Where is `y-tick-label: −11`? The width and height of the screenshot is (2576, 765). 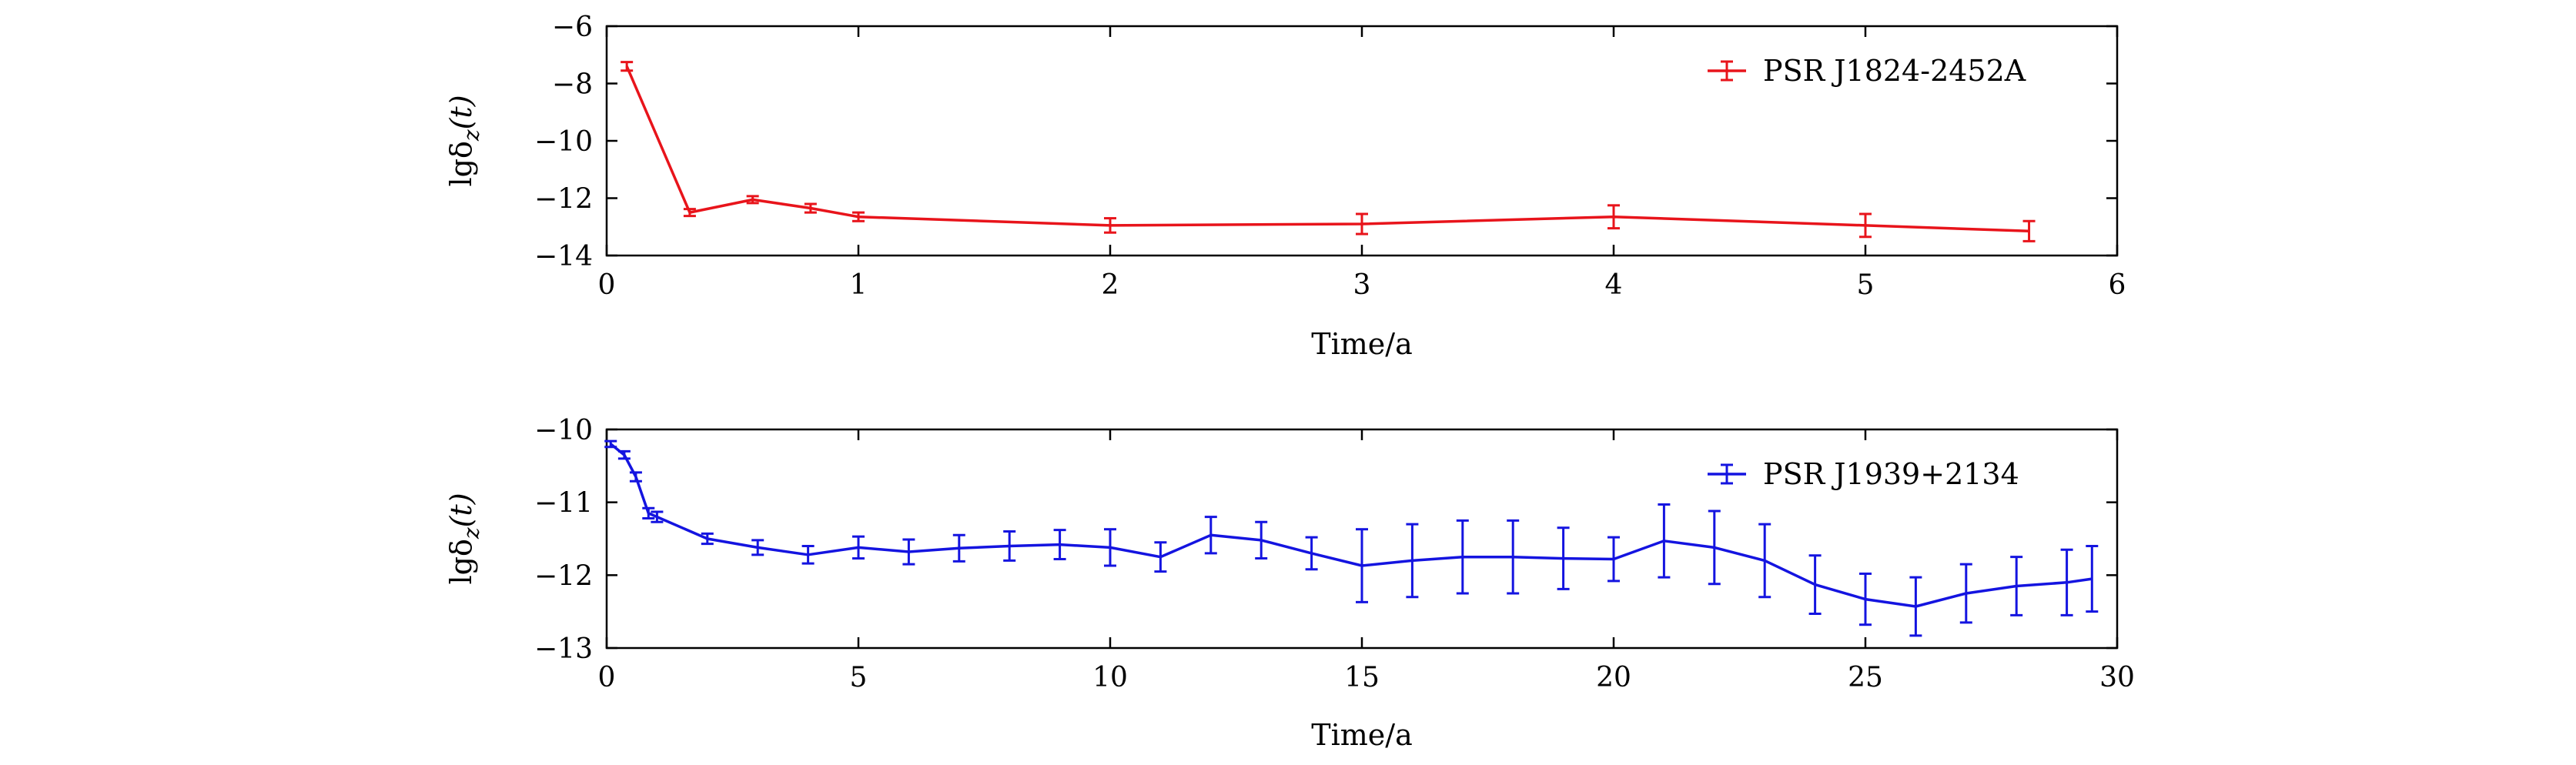 y-tick-label: −11 is located at coordinates (564, 503).